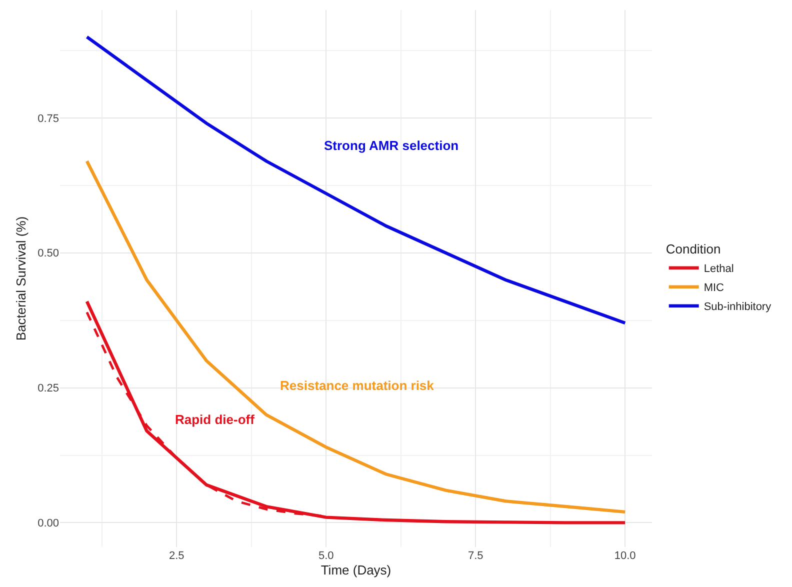  I want to click on y-tick-label: 0.75, so click(48, 118).